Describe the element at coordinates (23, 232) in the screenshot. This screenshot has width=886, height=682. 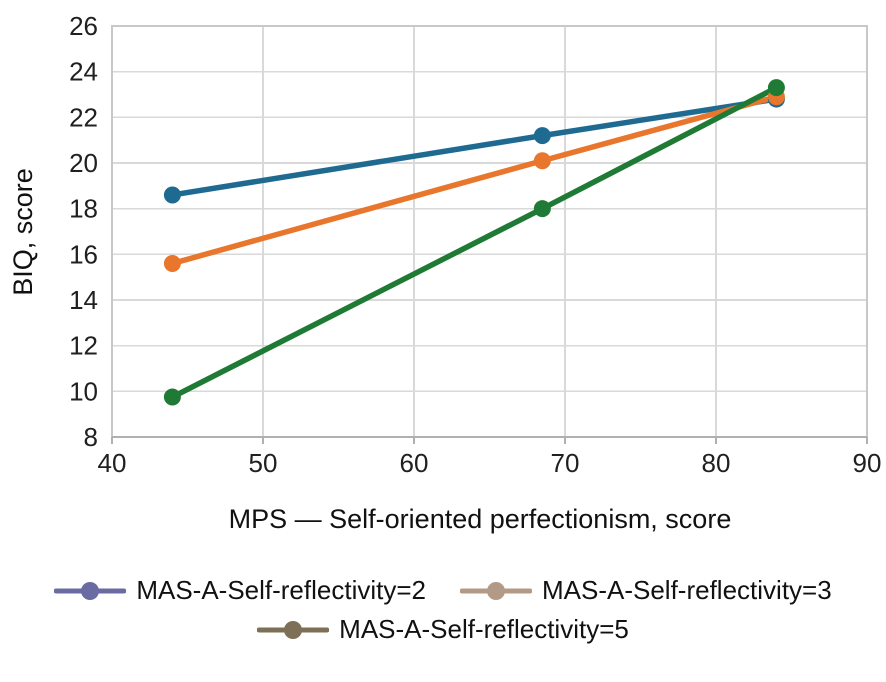
I see `y-axis-title: BIQ, score` at that location.